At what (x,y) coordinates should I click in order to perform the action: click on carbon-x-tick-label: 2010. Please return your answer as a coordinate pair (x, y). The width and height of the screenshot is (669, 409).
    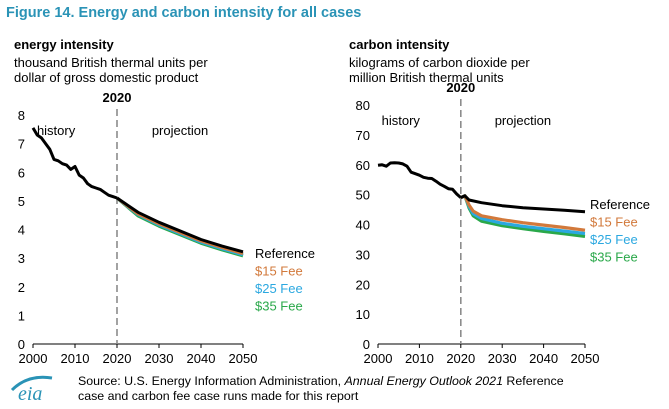
    Looking at the image, I should click on (419, 358).